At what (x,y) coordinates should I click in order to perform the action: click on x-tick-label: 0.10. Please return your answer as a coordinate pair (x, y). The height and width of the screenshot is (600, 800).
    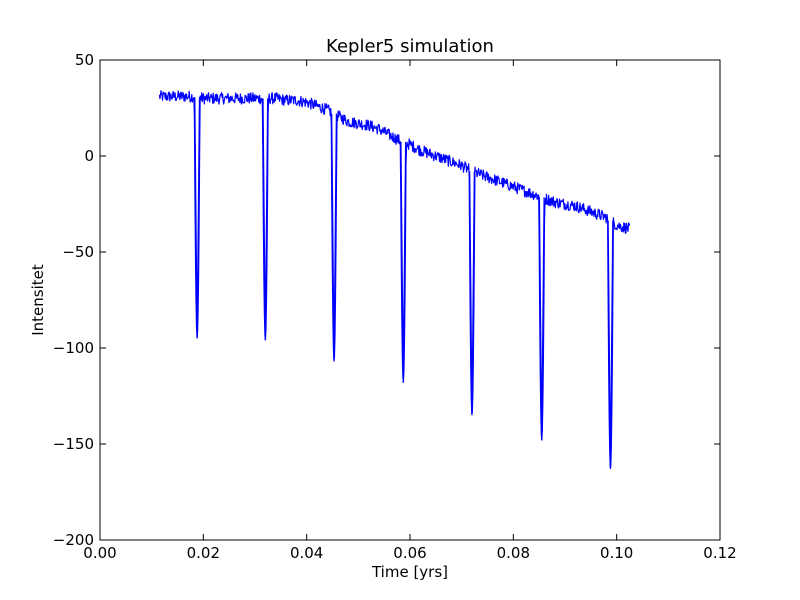
    Looking at the image, I should click on (616, 553).